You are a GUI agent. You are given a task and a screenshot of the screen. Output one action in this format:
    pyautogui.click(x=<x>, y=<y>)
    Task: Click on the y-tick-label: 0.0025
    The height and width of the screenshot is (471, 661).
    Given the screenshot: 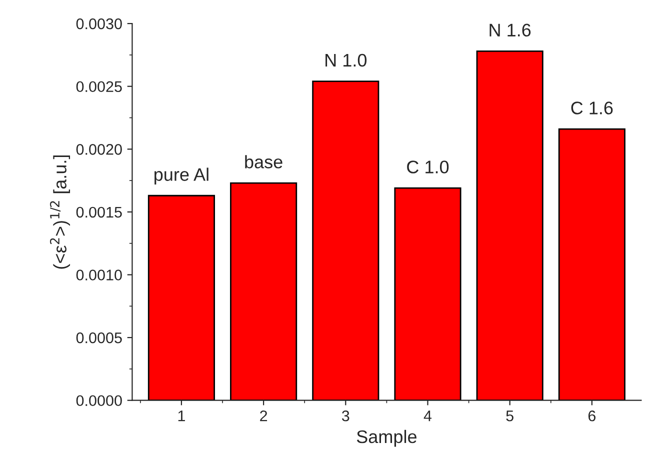 What is the action you would take?
    pyautogui.click(x=99, y=86)
    